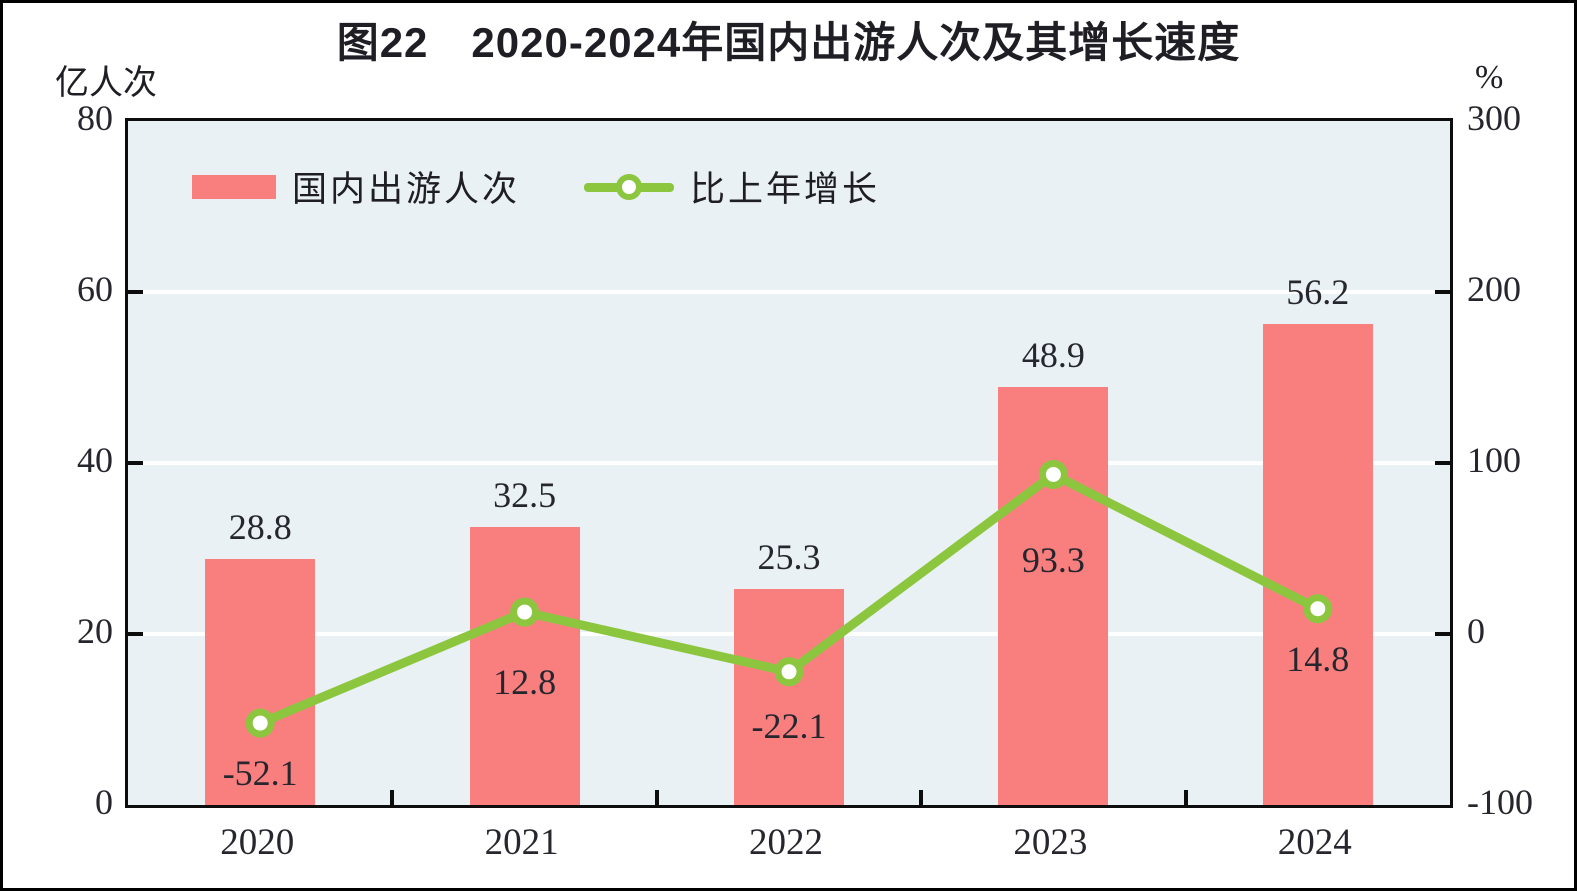 Image resolution: width=1577 pixels, height=891 pixels. Describe the element at coordinates (521, 842) in the screenshot. I see `x-axis-label-2021: 2021` at that location.